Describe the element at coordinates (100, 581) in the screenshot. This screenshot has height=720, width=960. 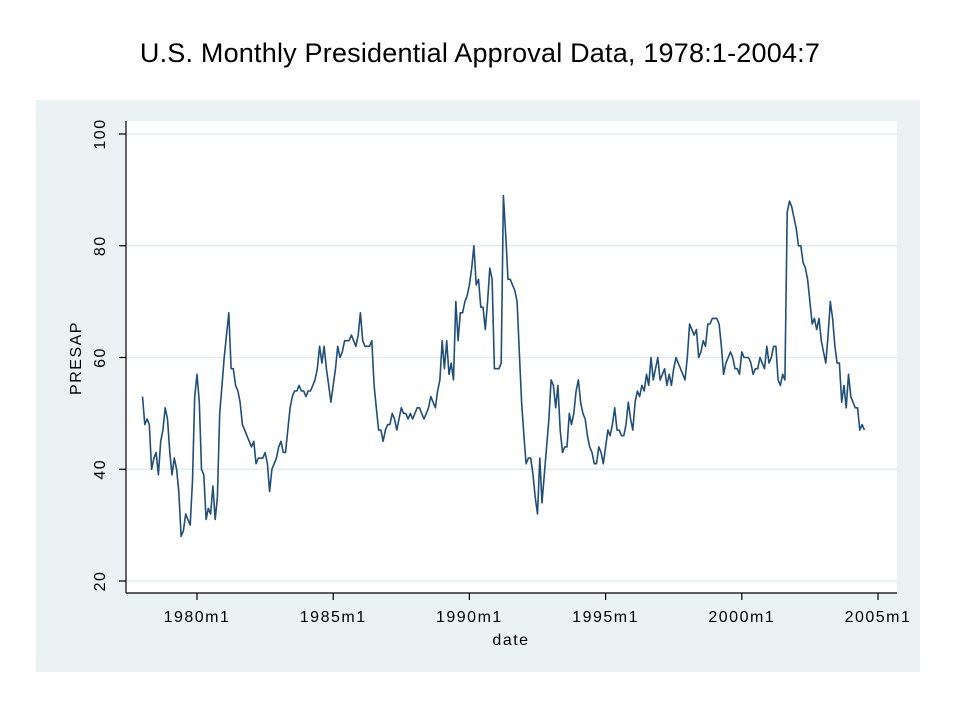
I see `y-tick-label: 20` at that location.